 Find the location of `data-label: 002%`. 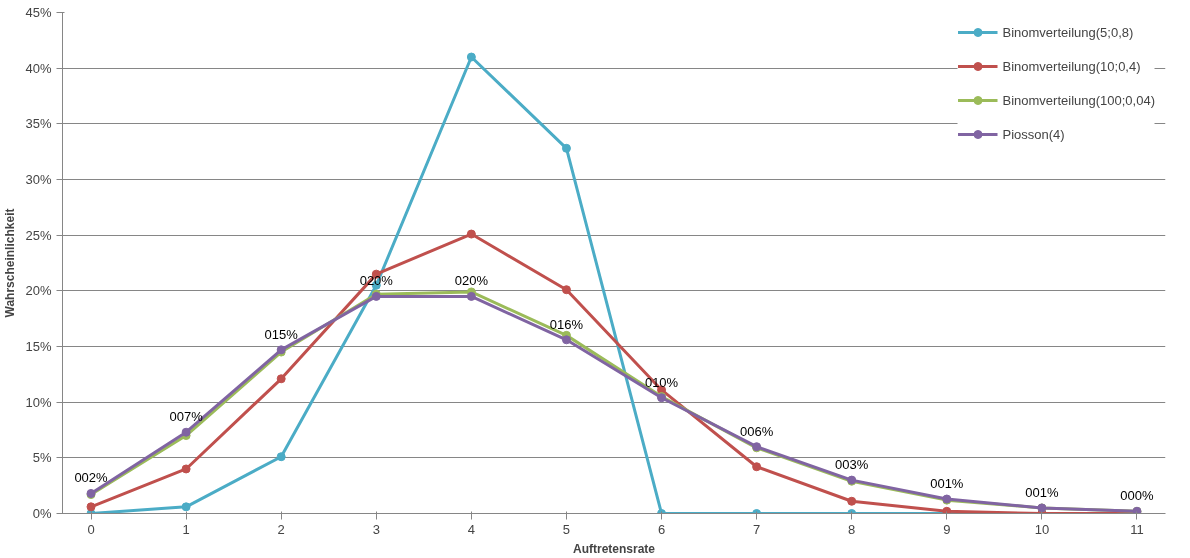

data-label: 002% is located at coordinates (91, 478).